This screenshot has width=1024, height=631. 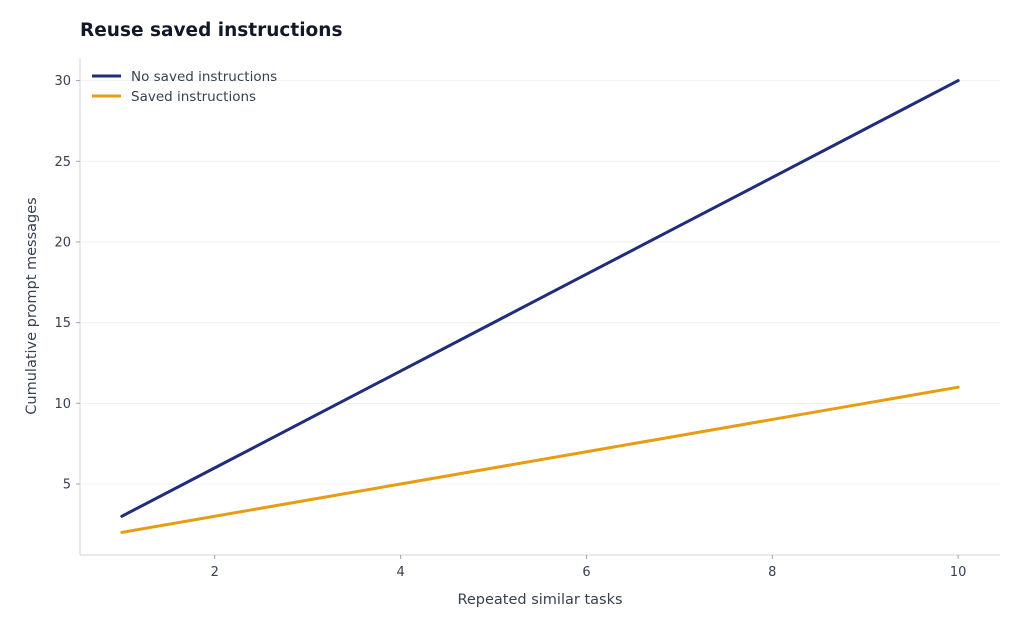 What do you see at coordinates (32, 305) in the screenshot?
I see `y-axis-label: Cumulative prompt messages` at bounding box center [32, 305].